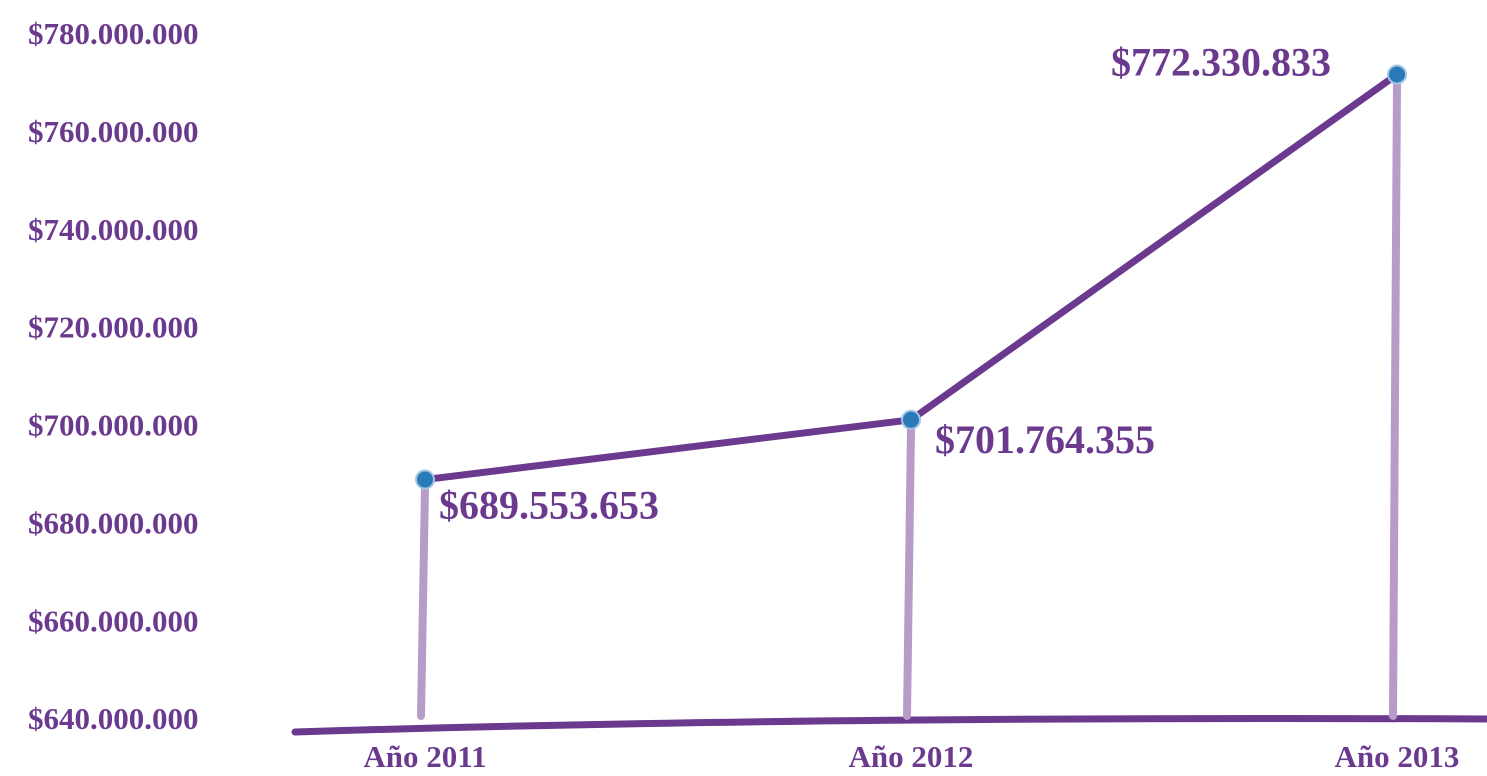 The image size is (1487, 776). Describe the element at coordinates (113, 718) in the screenshot. I see `y-tick-label: $640.000.000` at that location.